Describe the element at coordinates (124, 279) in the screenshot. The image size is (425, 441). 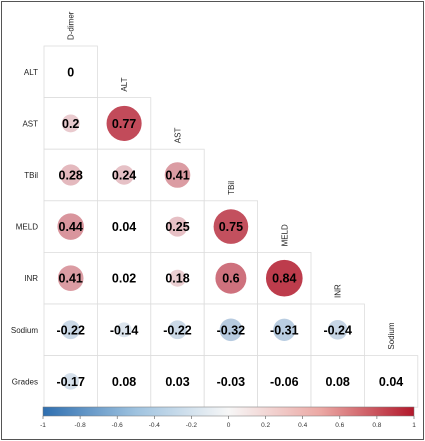
I see `correlation-value: 0.02` at that location.